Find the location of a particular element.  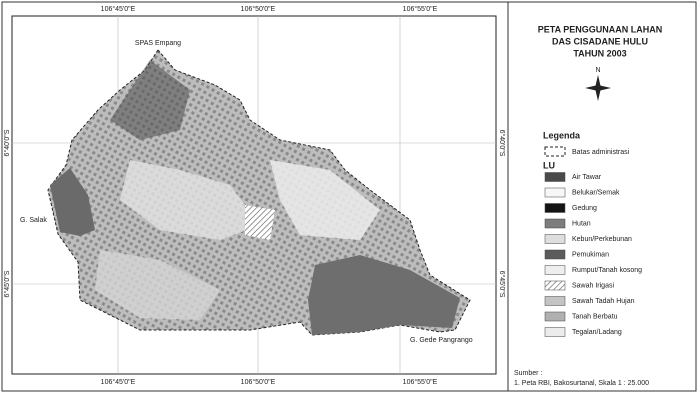

title: PETA PENGGUNAAN LAHAN is located at coordinates (600, 29).